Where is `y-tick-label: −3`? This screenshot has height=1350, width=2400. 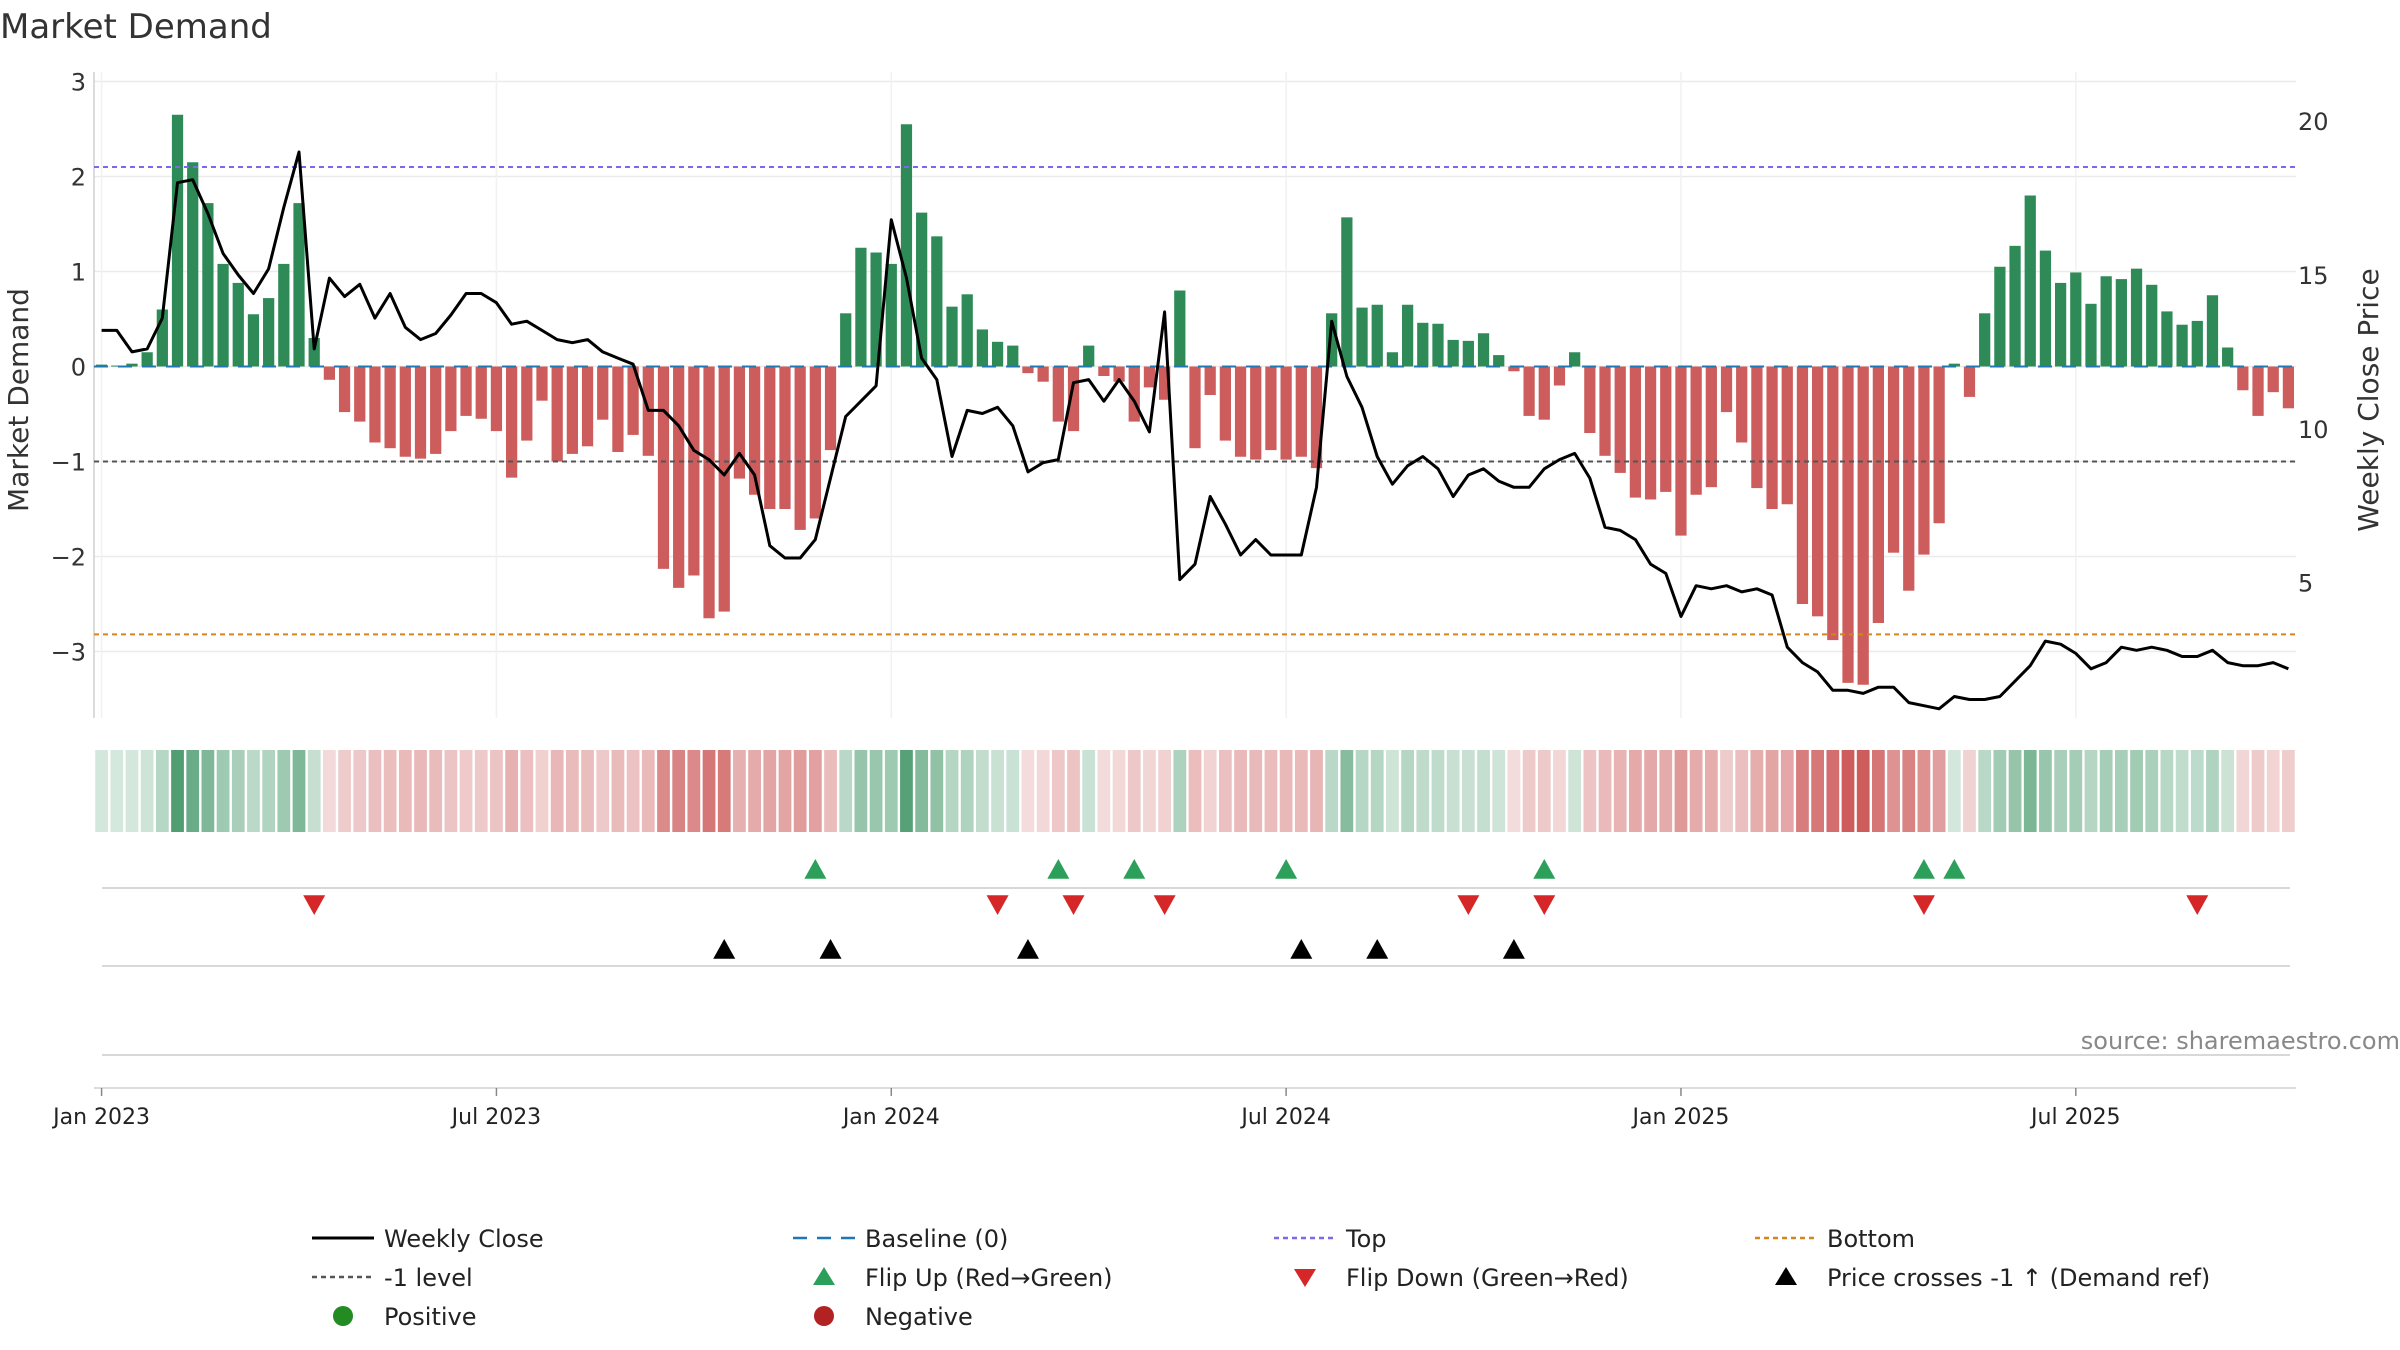 y-tick-label: −3 is located at coordinates (68, 653).